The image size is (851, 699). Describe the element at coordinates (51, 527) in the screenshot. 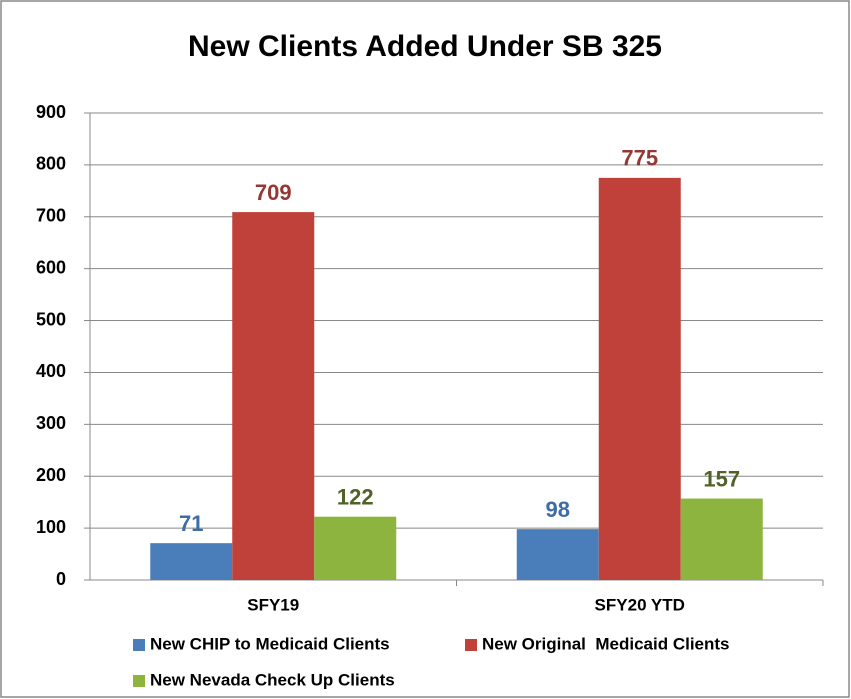

I see `y-tick-label: 100` at that location.